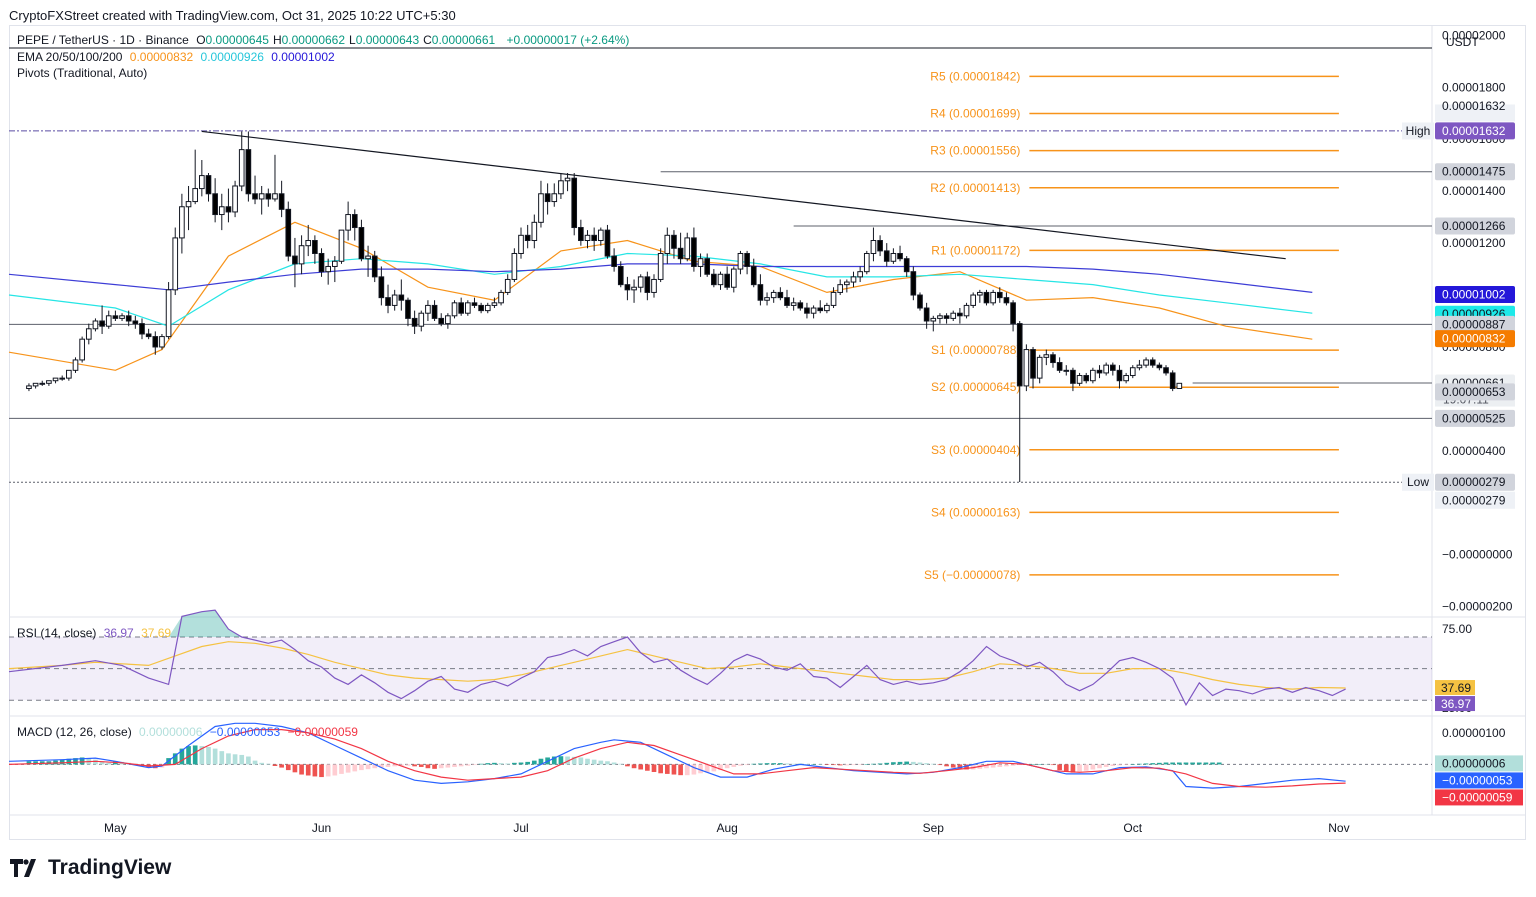 This screenshot has width=1536, height=897. Describe the element at coordinates (743, 195) in the screenshot. I see `trendline` at that location.